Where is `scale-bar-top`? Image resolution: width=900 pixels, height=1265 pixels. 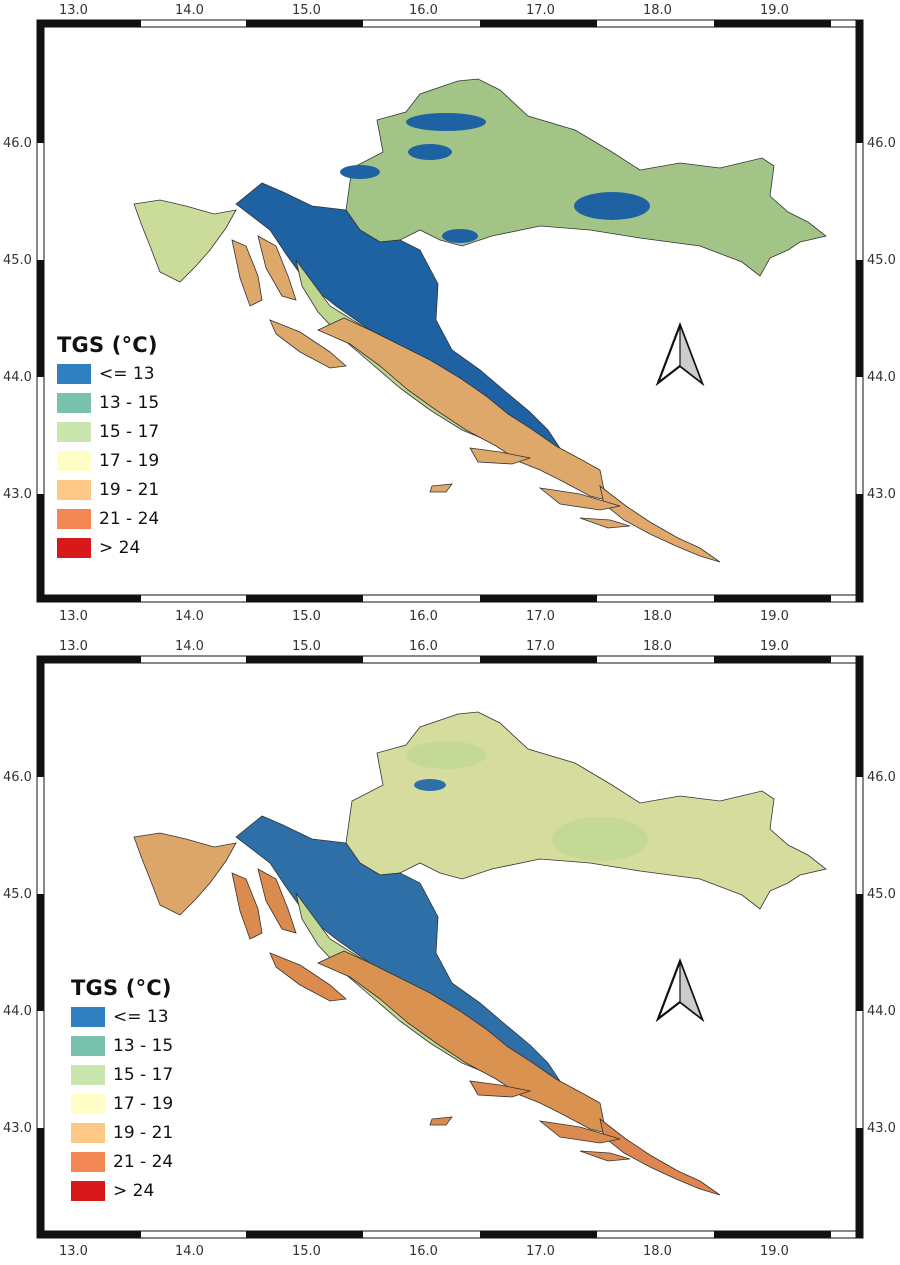
scale-bar-top is located at coordinates (450, 23).